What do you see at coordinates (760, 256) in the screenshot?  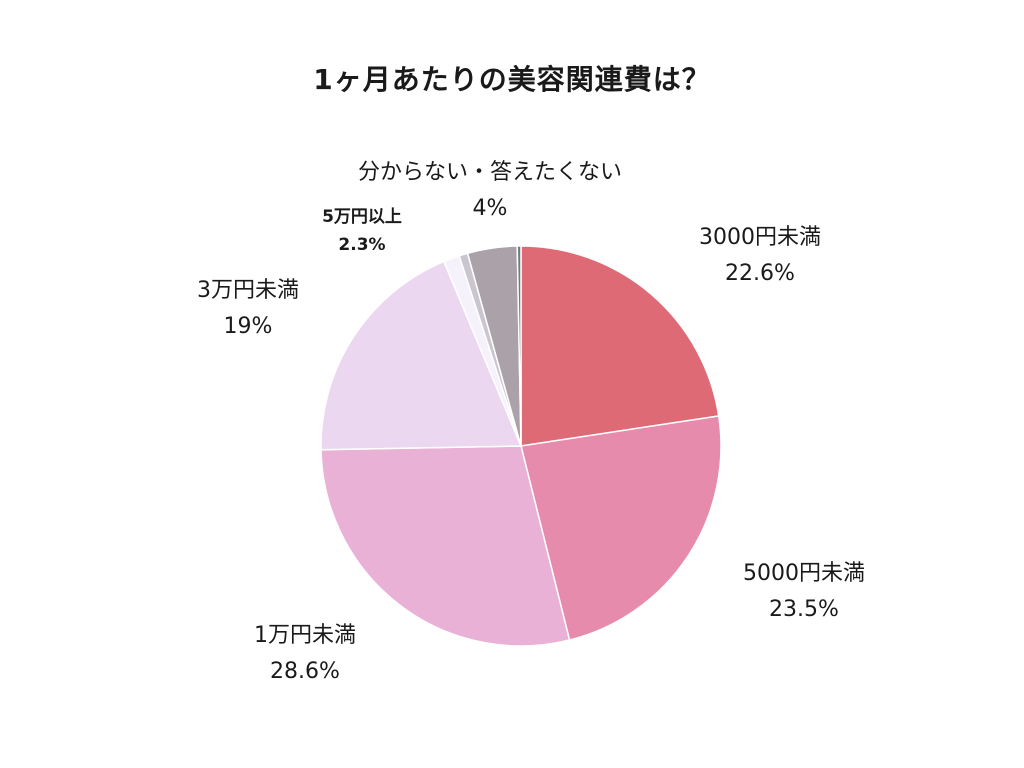 I see `label-3000: 3000円未満 22.6%` at bounding box center [760, 256].